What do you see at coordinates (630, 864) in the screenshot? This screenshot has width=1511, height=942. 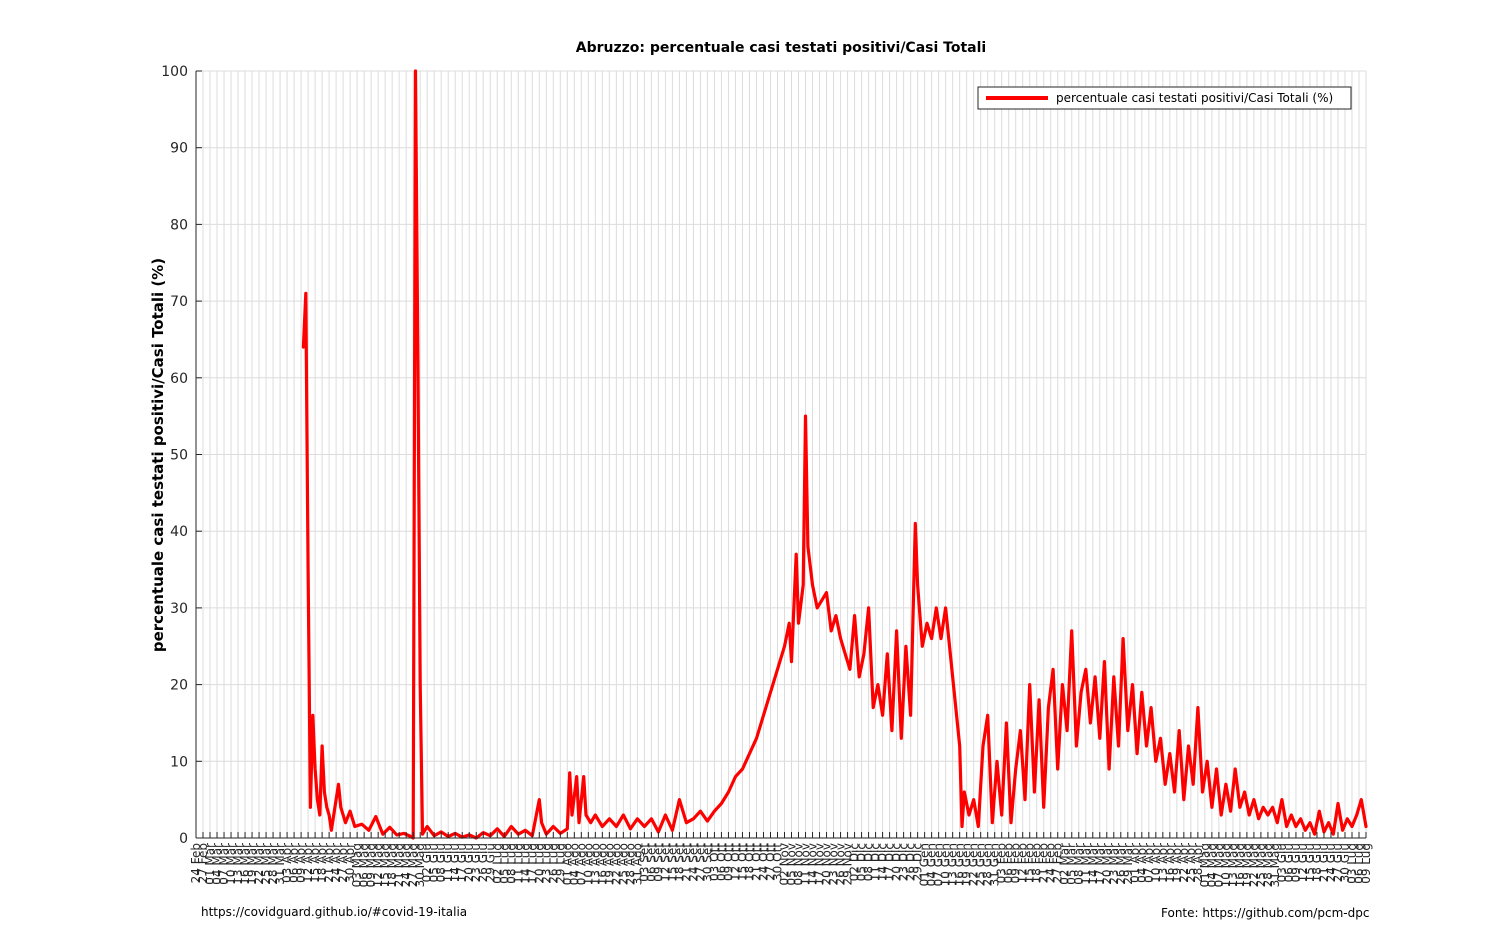 I see `x-tick-label: 28 Ago` at bounding box center [630, 864].